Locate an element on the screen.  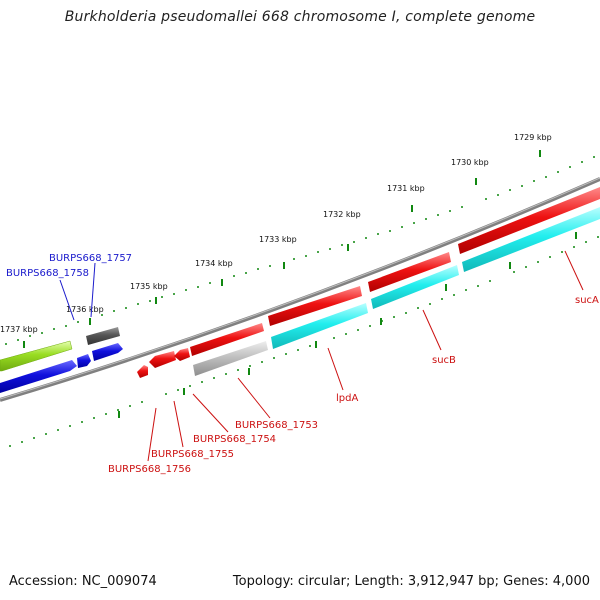
gene-lpdA-sucB is located at coordinates (409, 272).